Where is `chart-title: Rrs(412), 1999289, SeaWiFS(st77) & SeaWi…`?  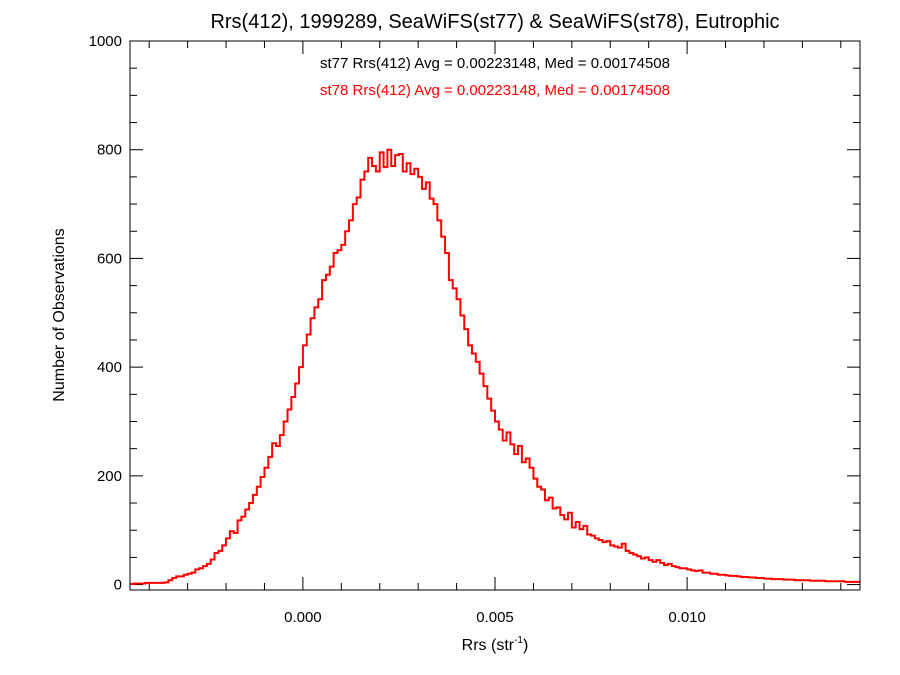
chart-title: Rrs(412), 1999289, SeaWiFS(st77) & SeaWi… is located at coordinates (494, 22).